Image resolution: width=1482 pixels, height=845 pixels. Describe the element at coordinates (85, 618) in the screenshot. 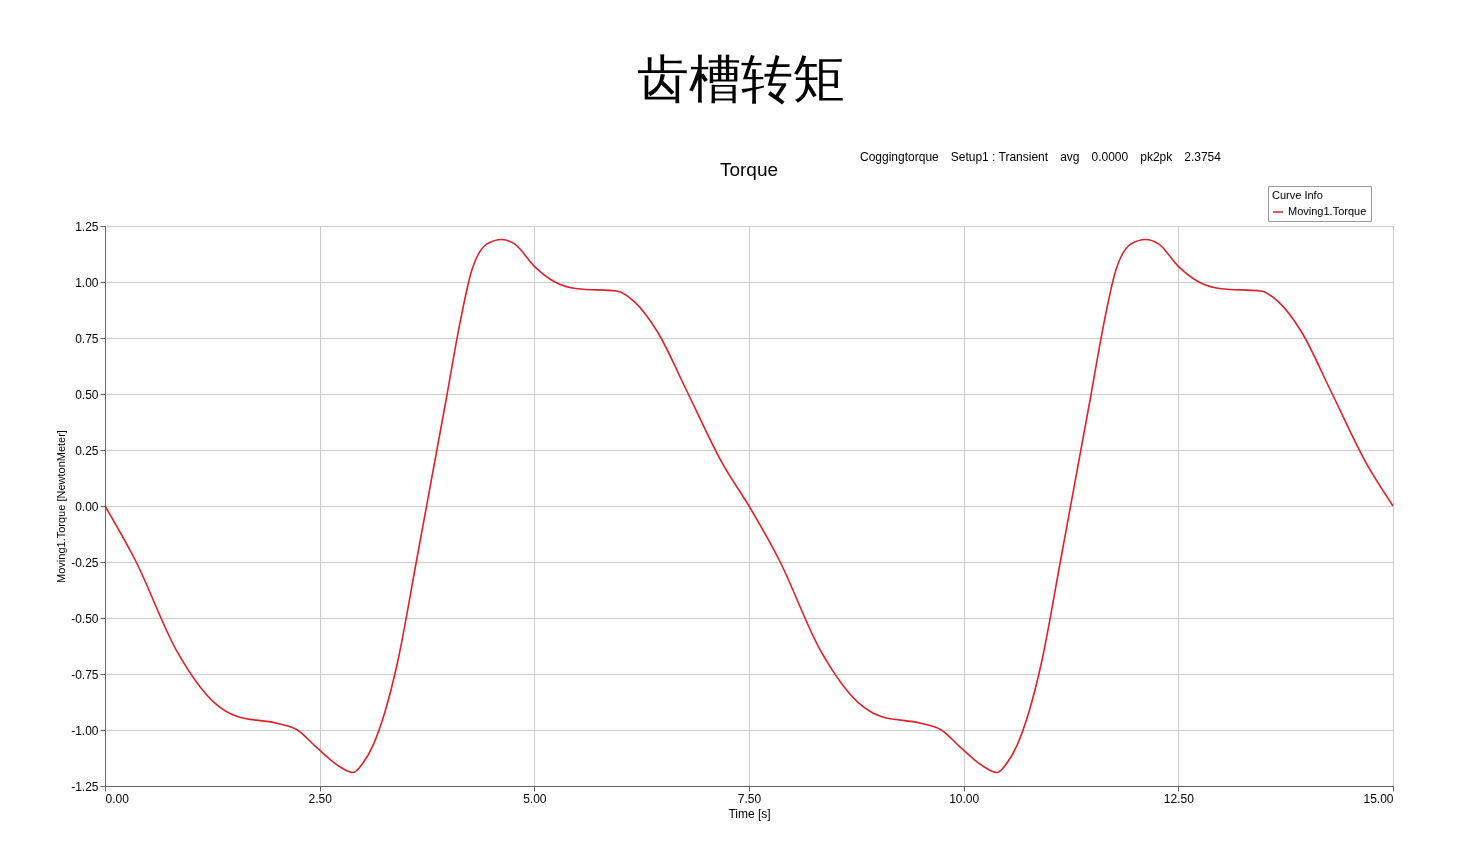

I see `y-tick-label: -0.50` at that location.